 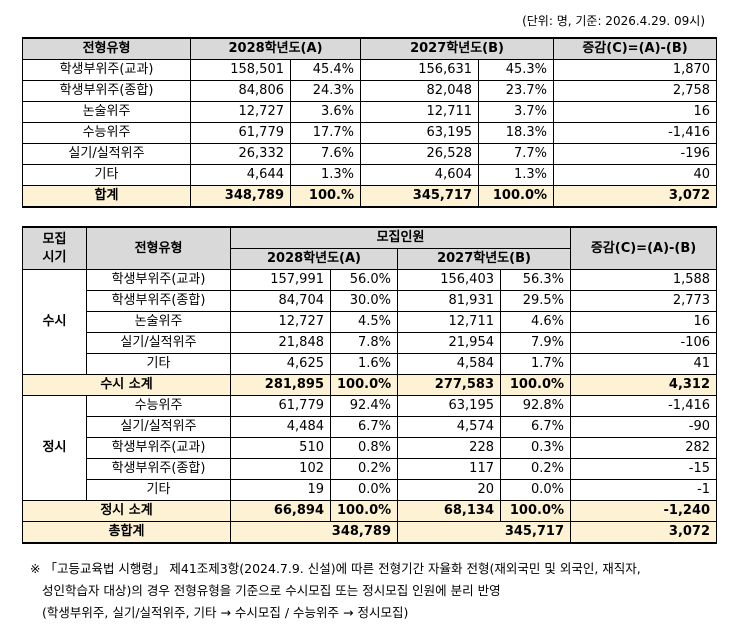 I want to click on subtotal-cell: 4,312, so click(x=644, y=385).